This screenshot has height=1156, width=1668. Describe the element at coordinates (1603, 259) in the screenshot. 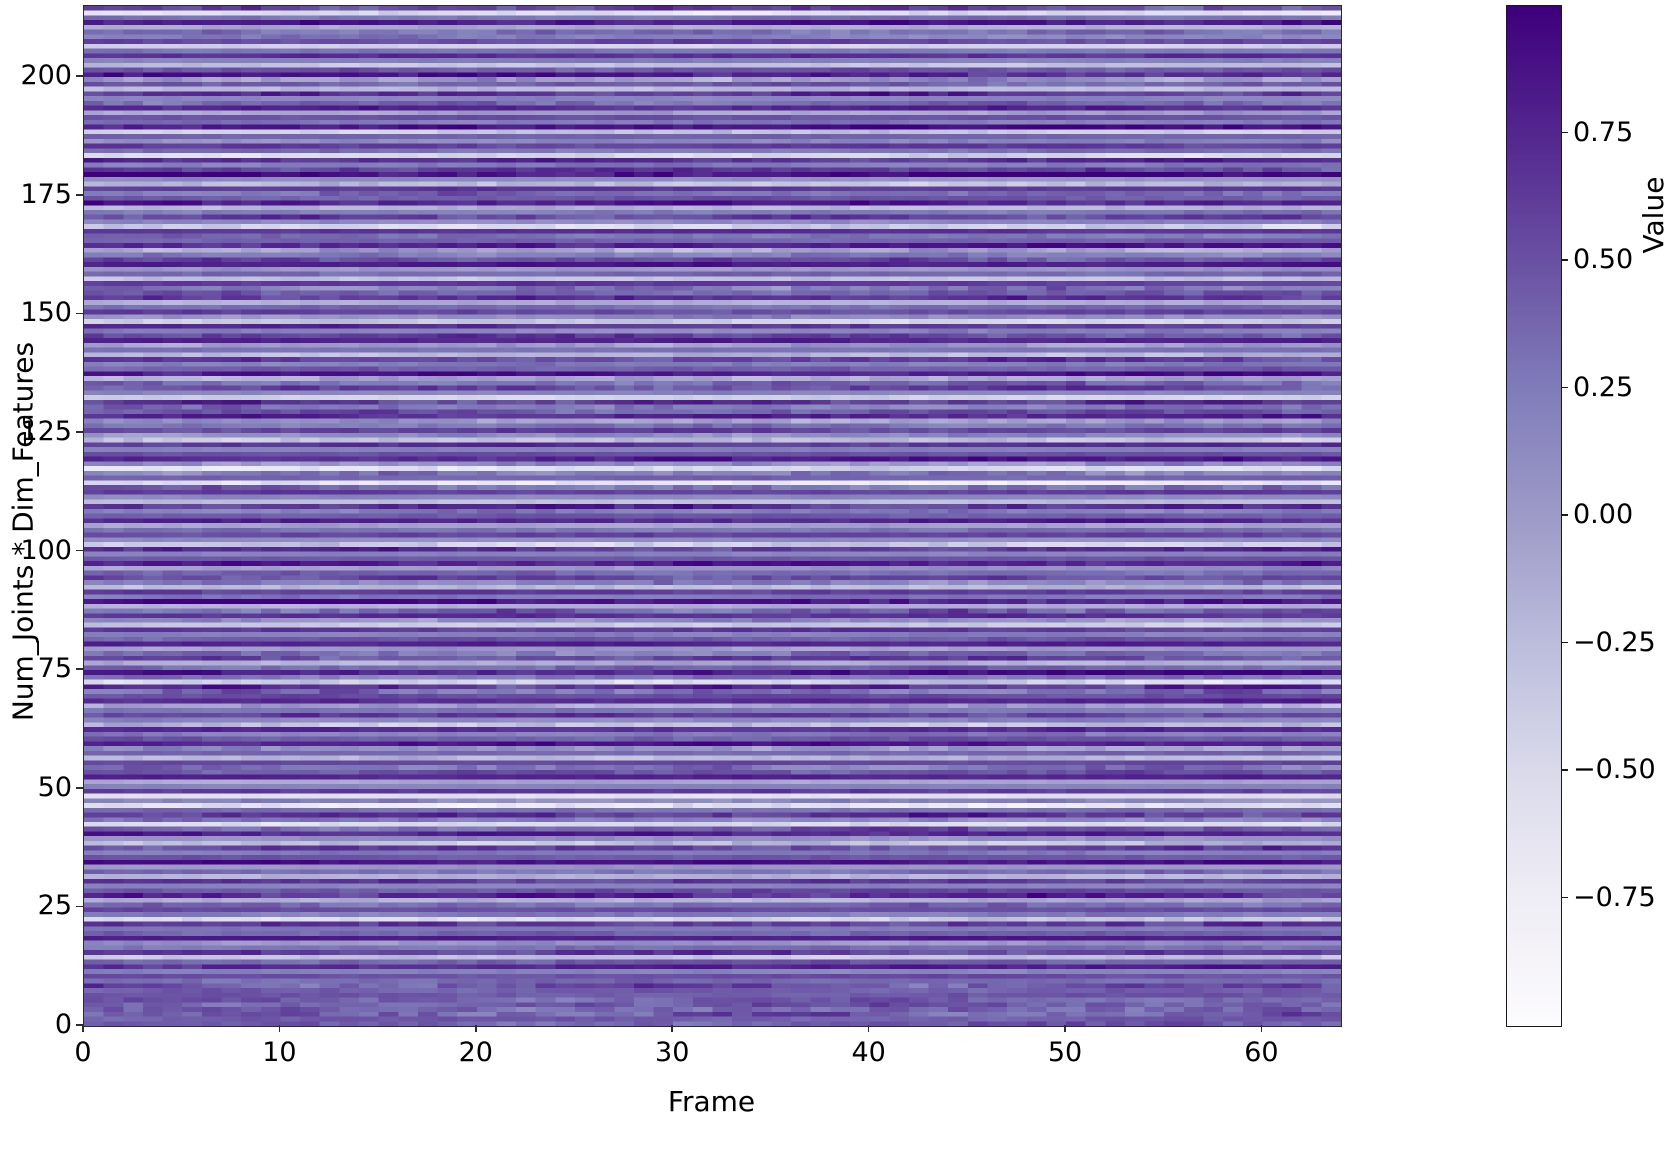

I see `colorbar-tick-label: 0.50` at that location.